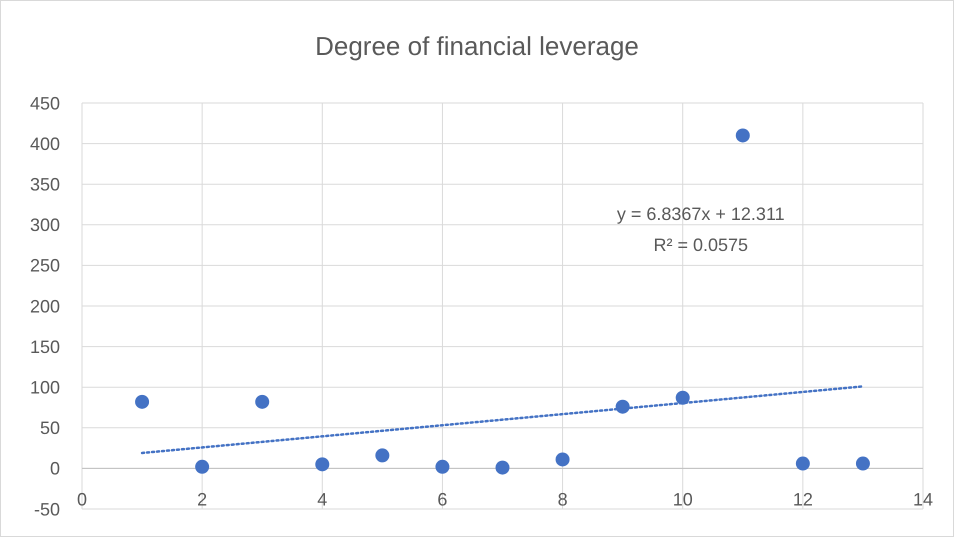  What do you see at coordinates (47, 509) in the screenshot?
I see `y-tick-label: -50` at bounding box center [47, 509].